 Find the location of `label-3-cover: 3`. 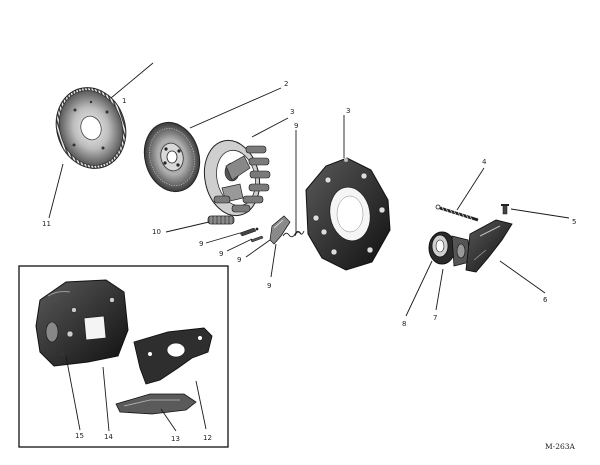

label-3-cover: 3 is located at coordinates (348, 111).